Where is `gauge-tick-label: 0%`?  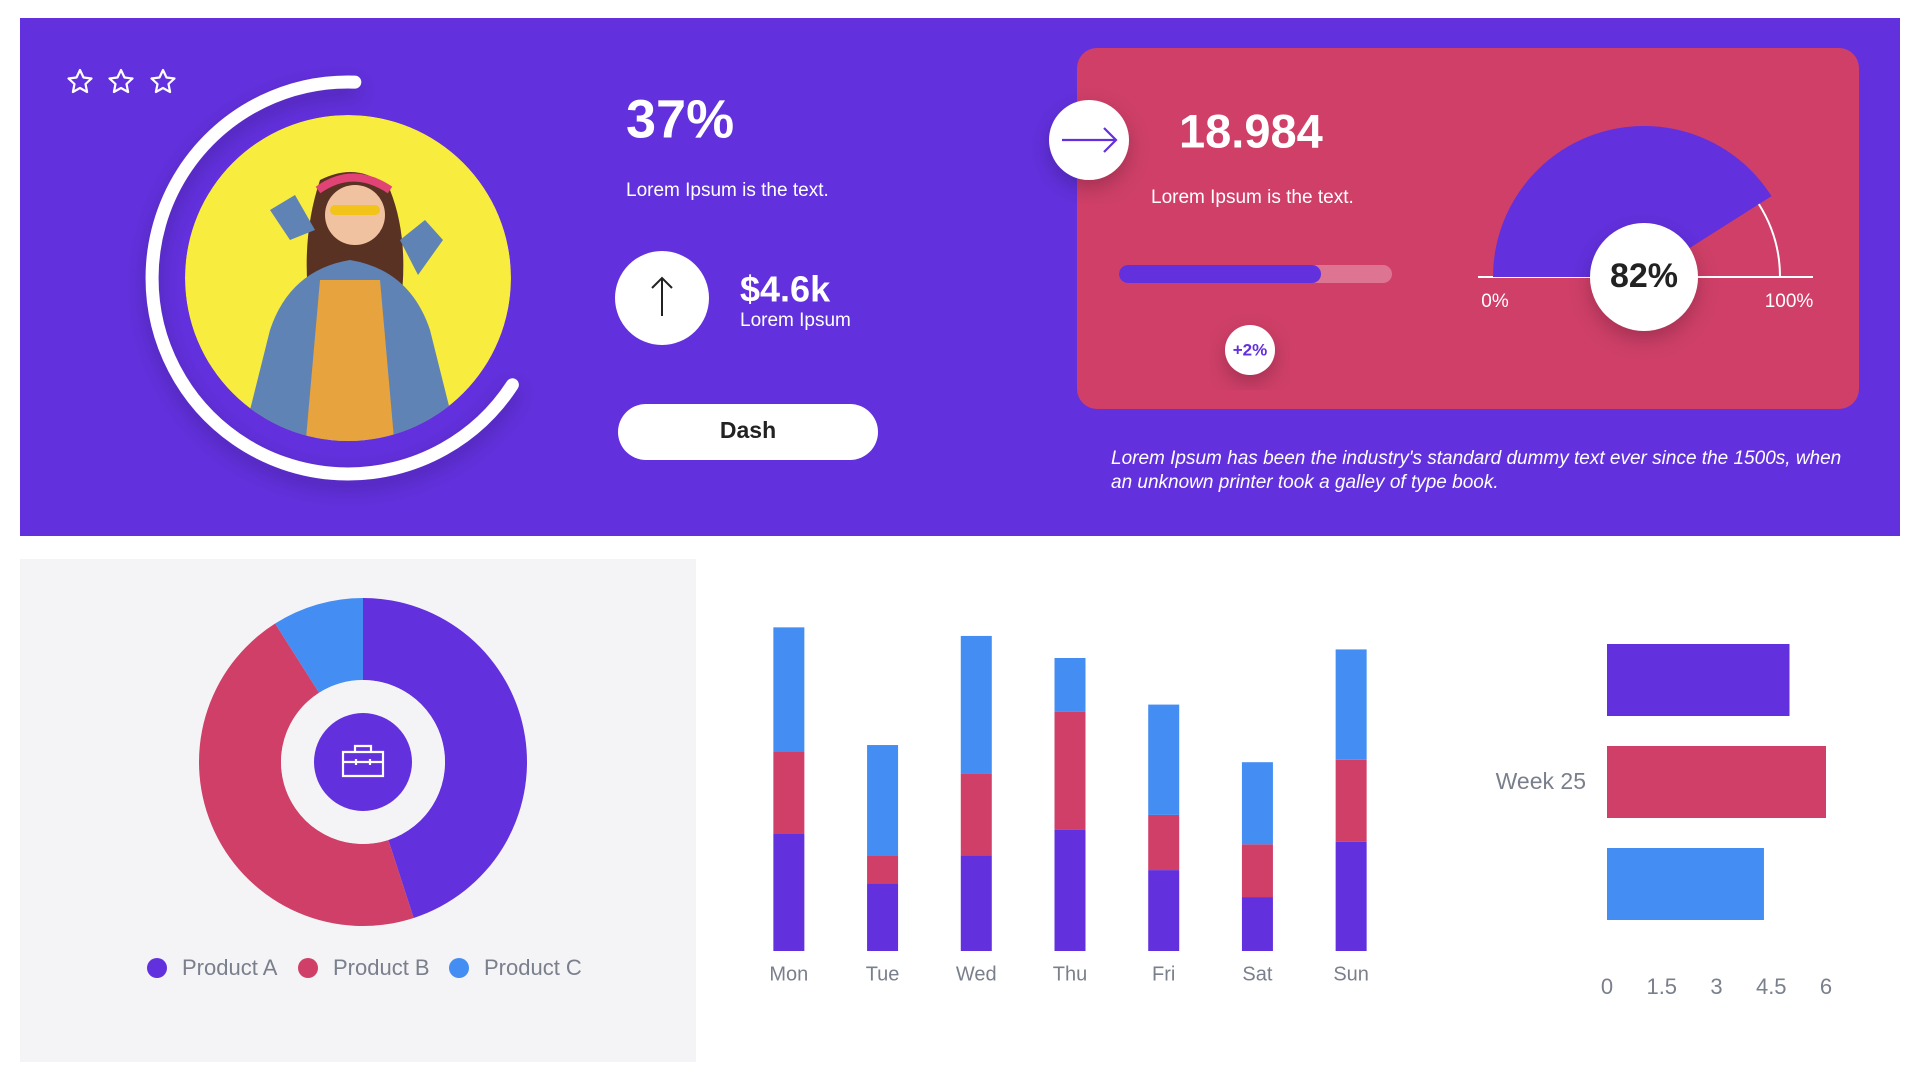 gauge-tick-label: 0% is located at coordinates (1495, 301).